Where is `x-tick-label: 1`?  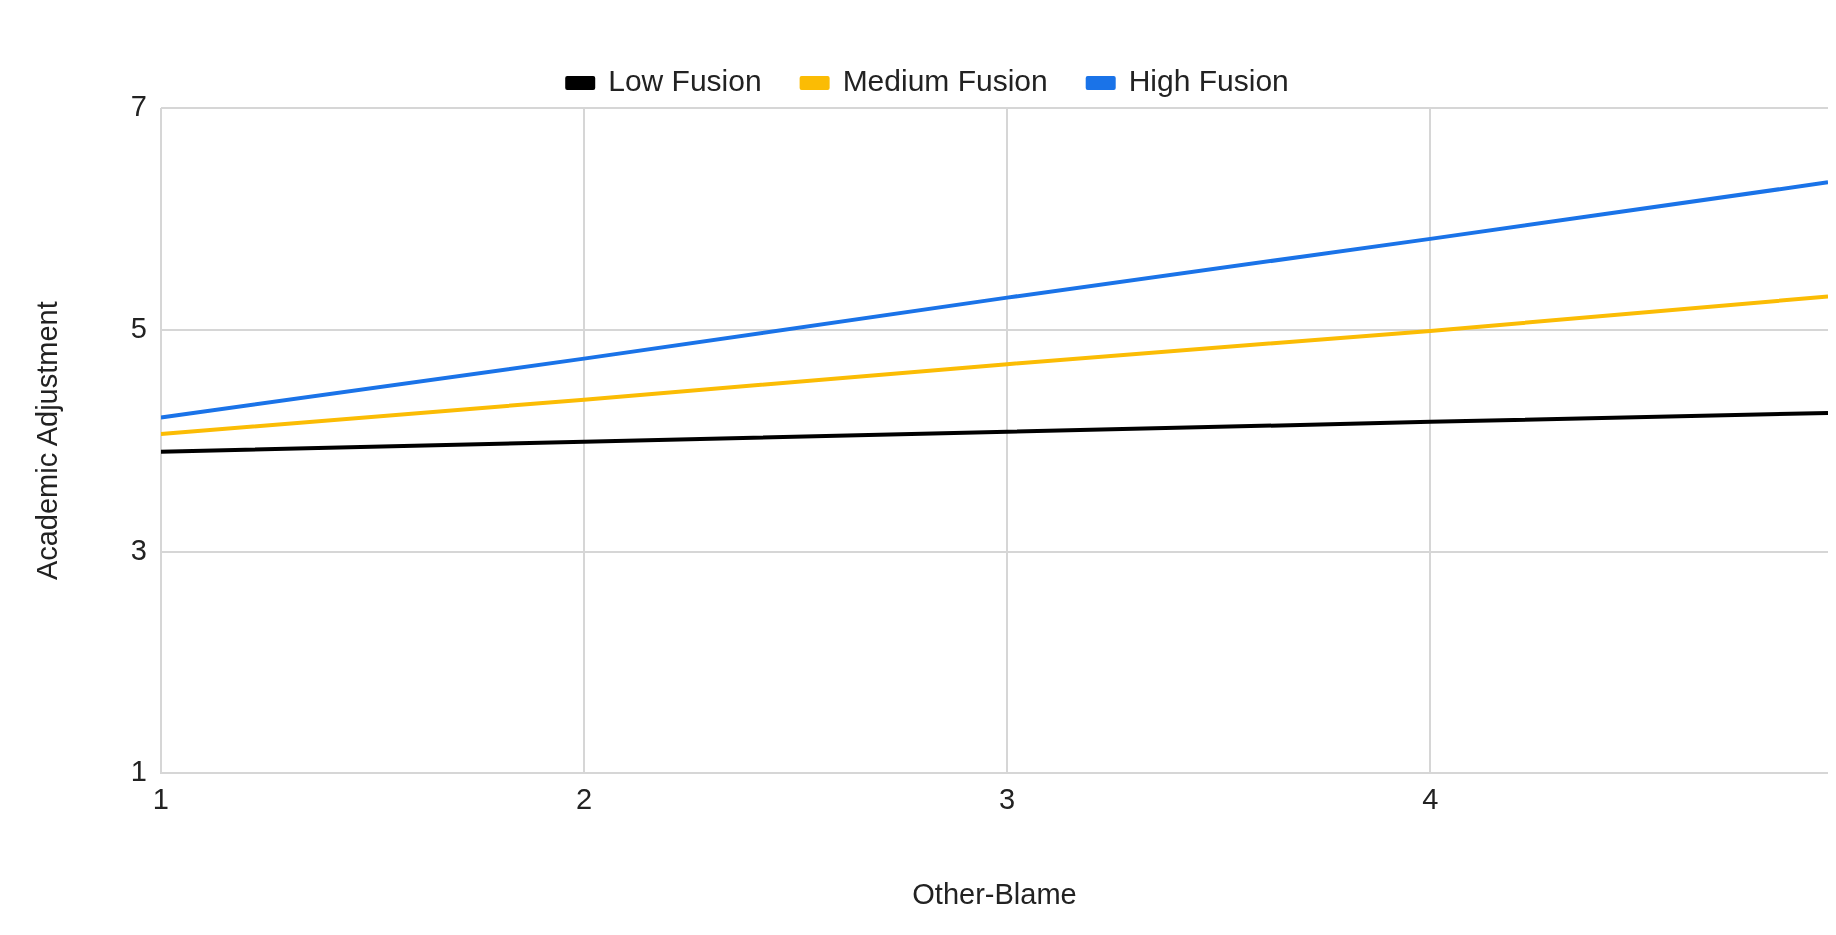 x-tick-label: 1 is located at coordinates (160, 798).